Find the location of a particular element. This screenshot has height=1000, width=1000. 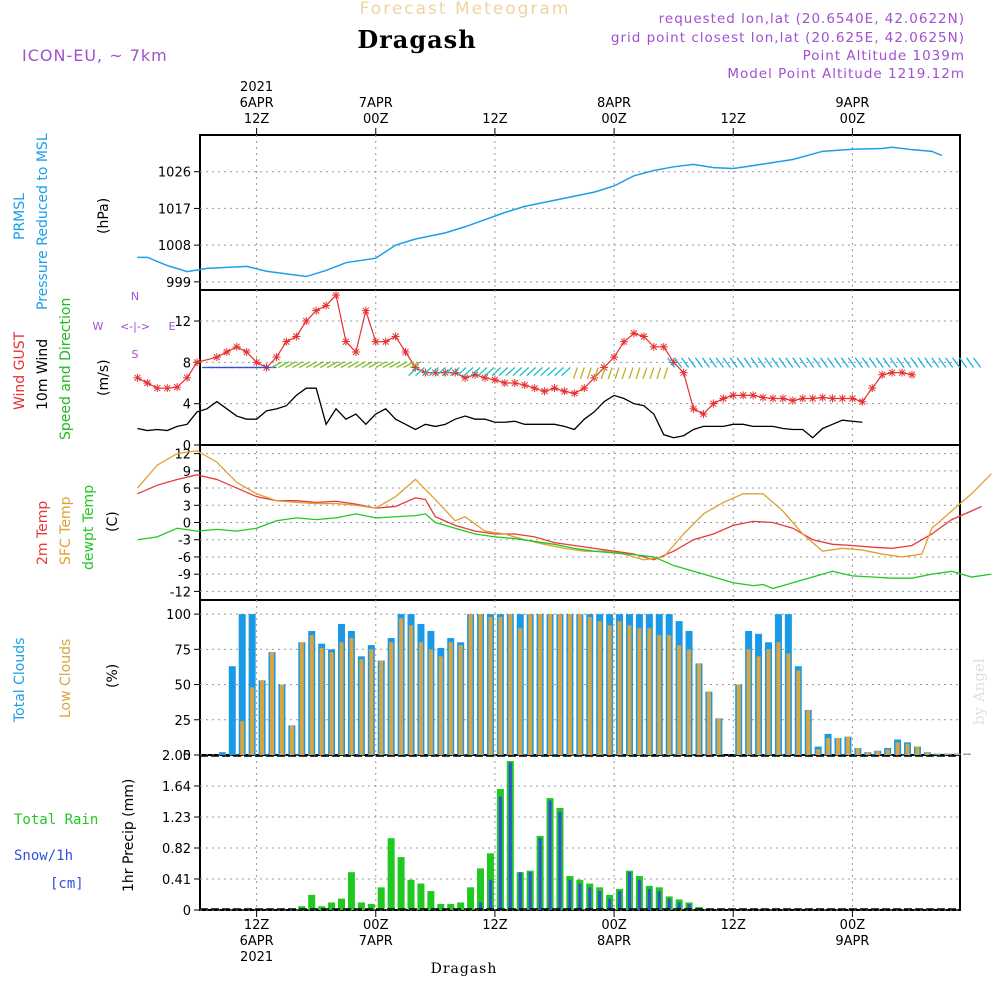

y-tick-label: 2.05 is located at coordinates (176, 756).